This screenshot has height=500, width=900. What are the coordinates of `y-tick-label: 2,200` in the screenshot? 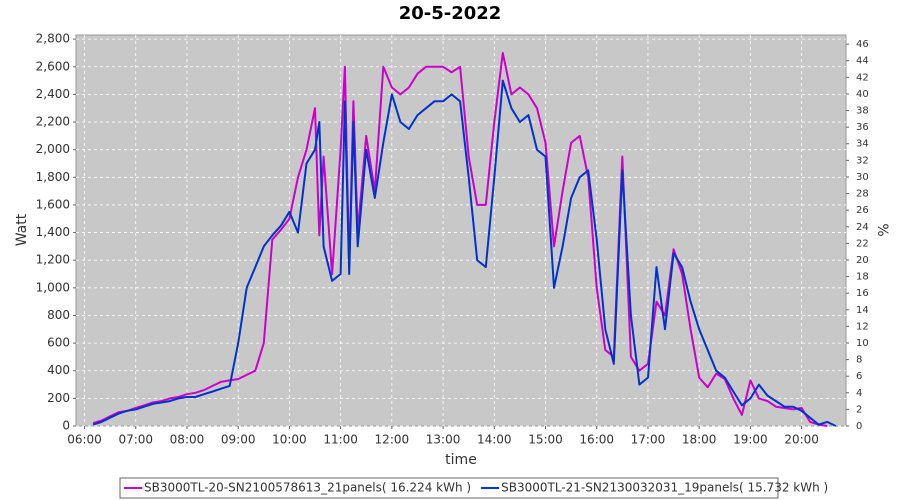 It's located at (53, 122).